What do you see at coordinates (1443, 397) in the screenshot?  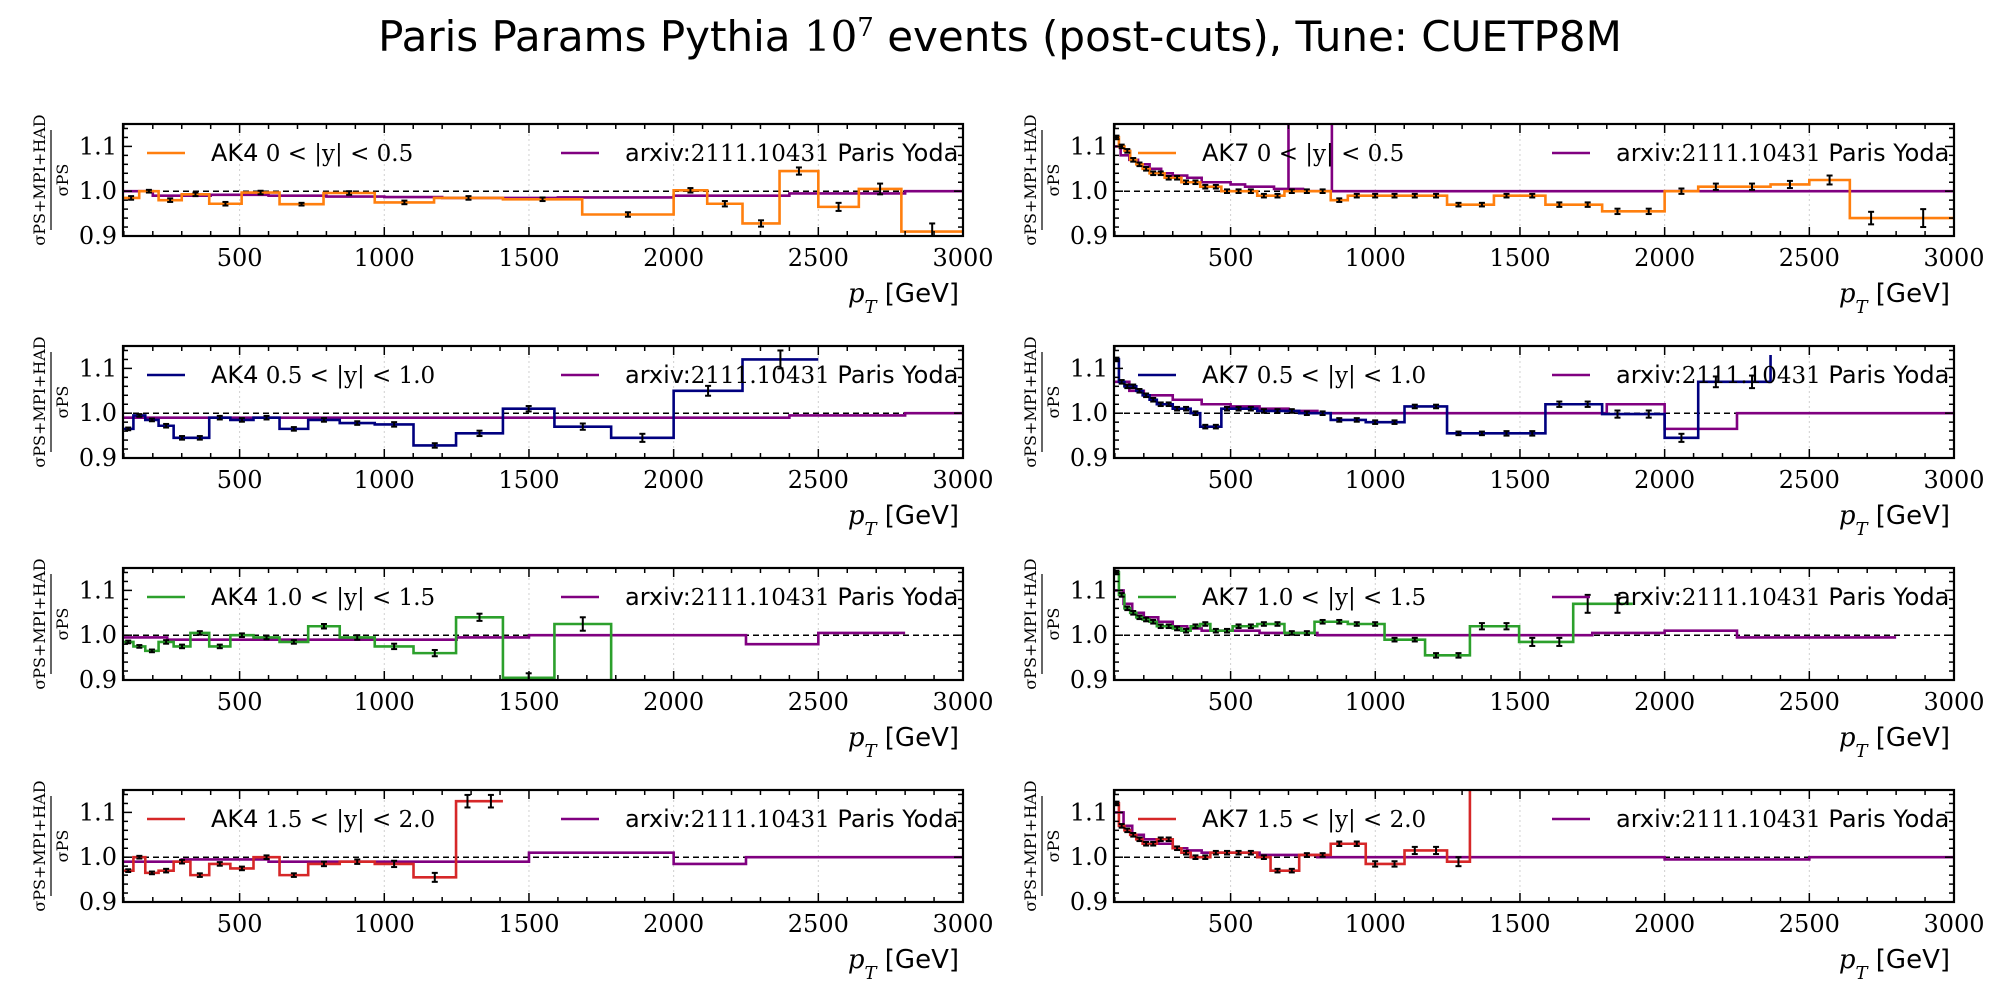 I see `series-main-line` at bounding box center [1443, 397].